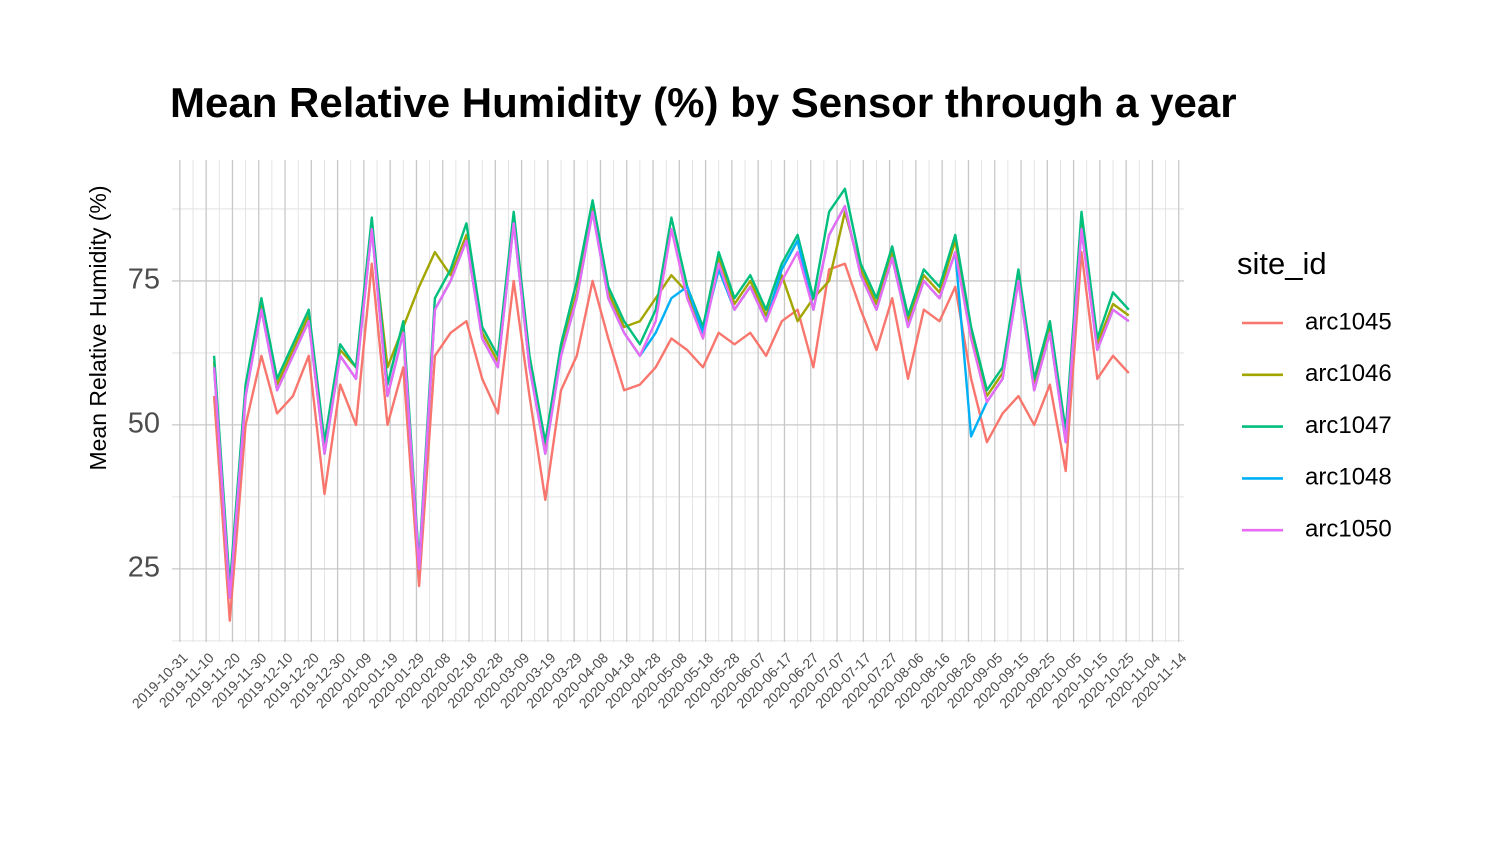 The height and width of the screenshot is (864, 1512). I want to click on y-tick-label: 75, so click(144, 280).